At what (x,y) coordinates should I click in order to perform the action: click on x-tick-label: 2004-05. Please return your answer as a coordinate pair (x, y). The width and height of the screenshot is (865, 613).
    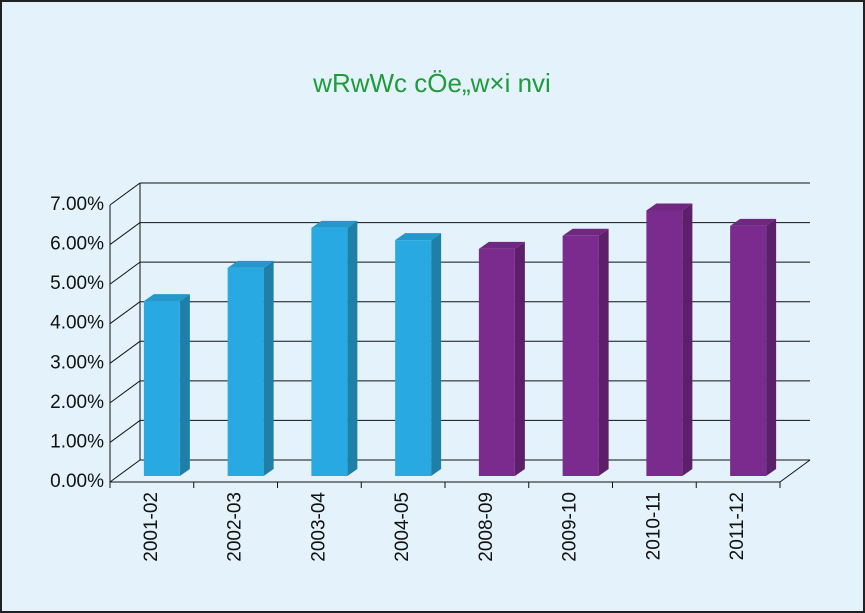
    Looking at the image, I should click on (402, 527).